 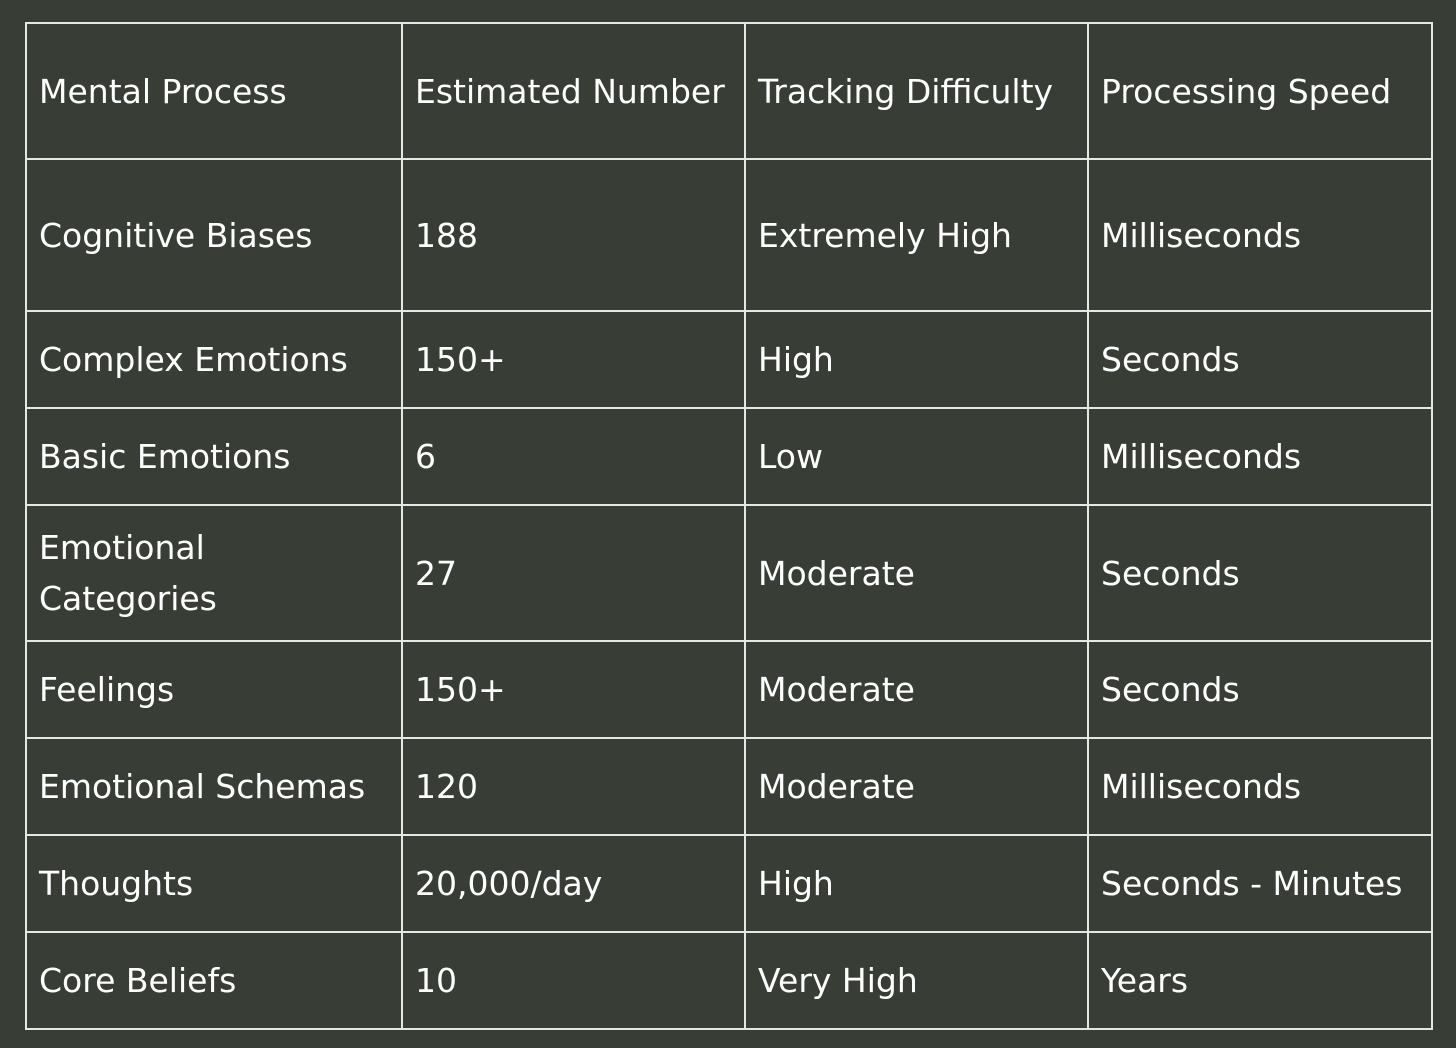 I want to click on table-cell: Emotional Categories, so click(x=214, y=573).